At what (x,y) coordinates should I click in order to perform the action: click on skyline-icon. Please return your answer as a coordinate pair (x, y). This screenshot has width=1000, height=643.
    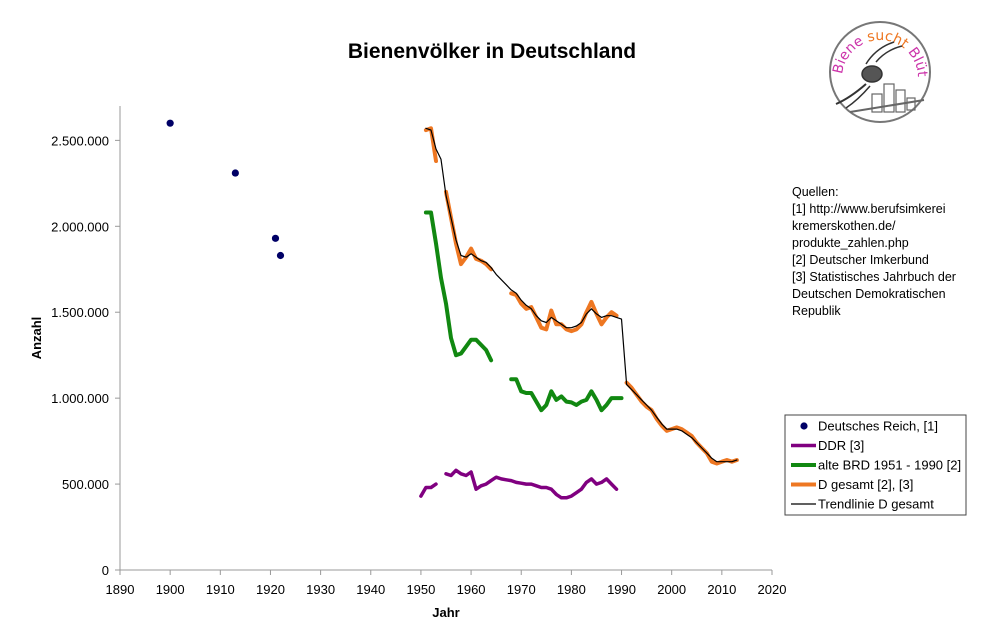
    Looking at the image, I should click on (887, 98).